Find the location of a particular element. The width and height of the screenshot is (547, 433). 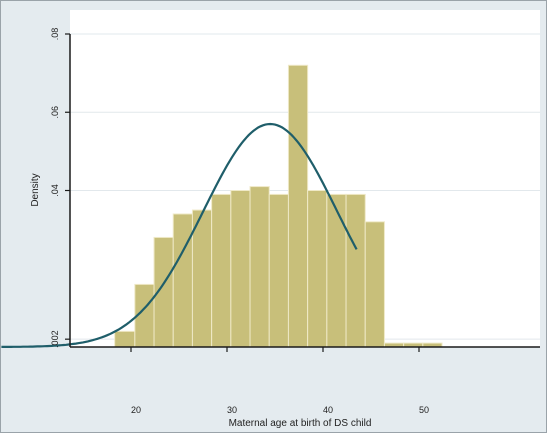

y-tick-label-0: .002 is located at coordinates (55, 339).